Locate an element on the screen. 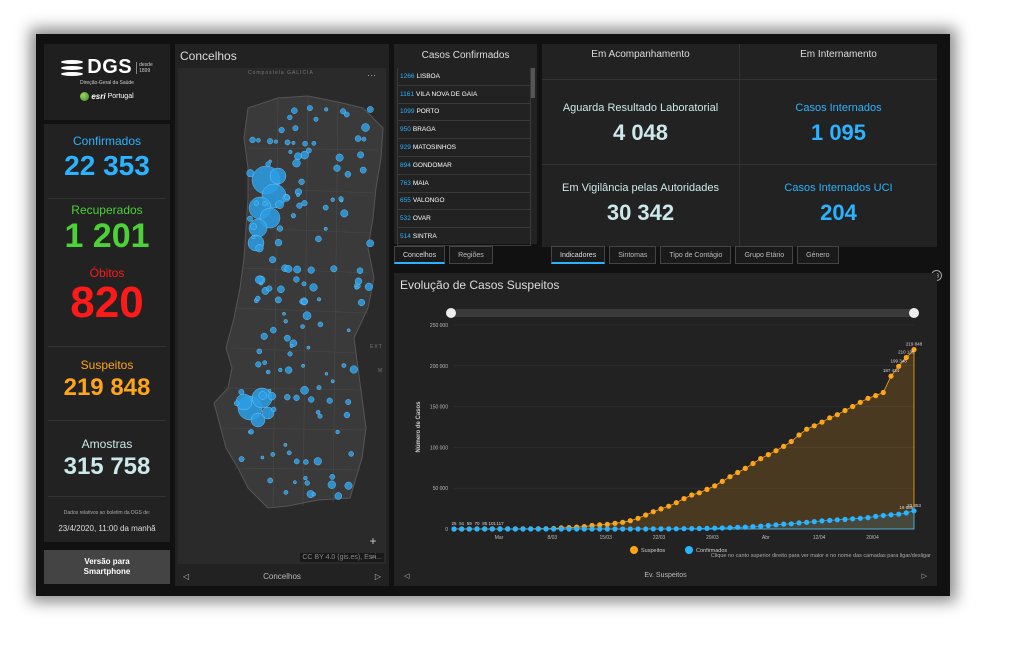 This screenshot has width=1024, height=671. more-options-icon: ··· is located at coordinates (371, 75).